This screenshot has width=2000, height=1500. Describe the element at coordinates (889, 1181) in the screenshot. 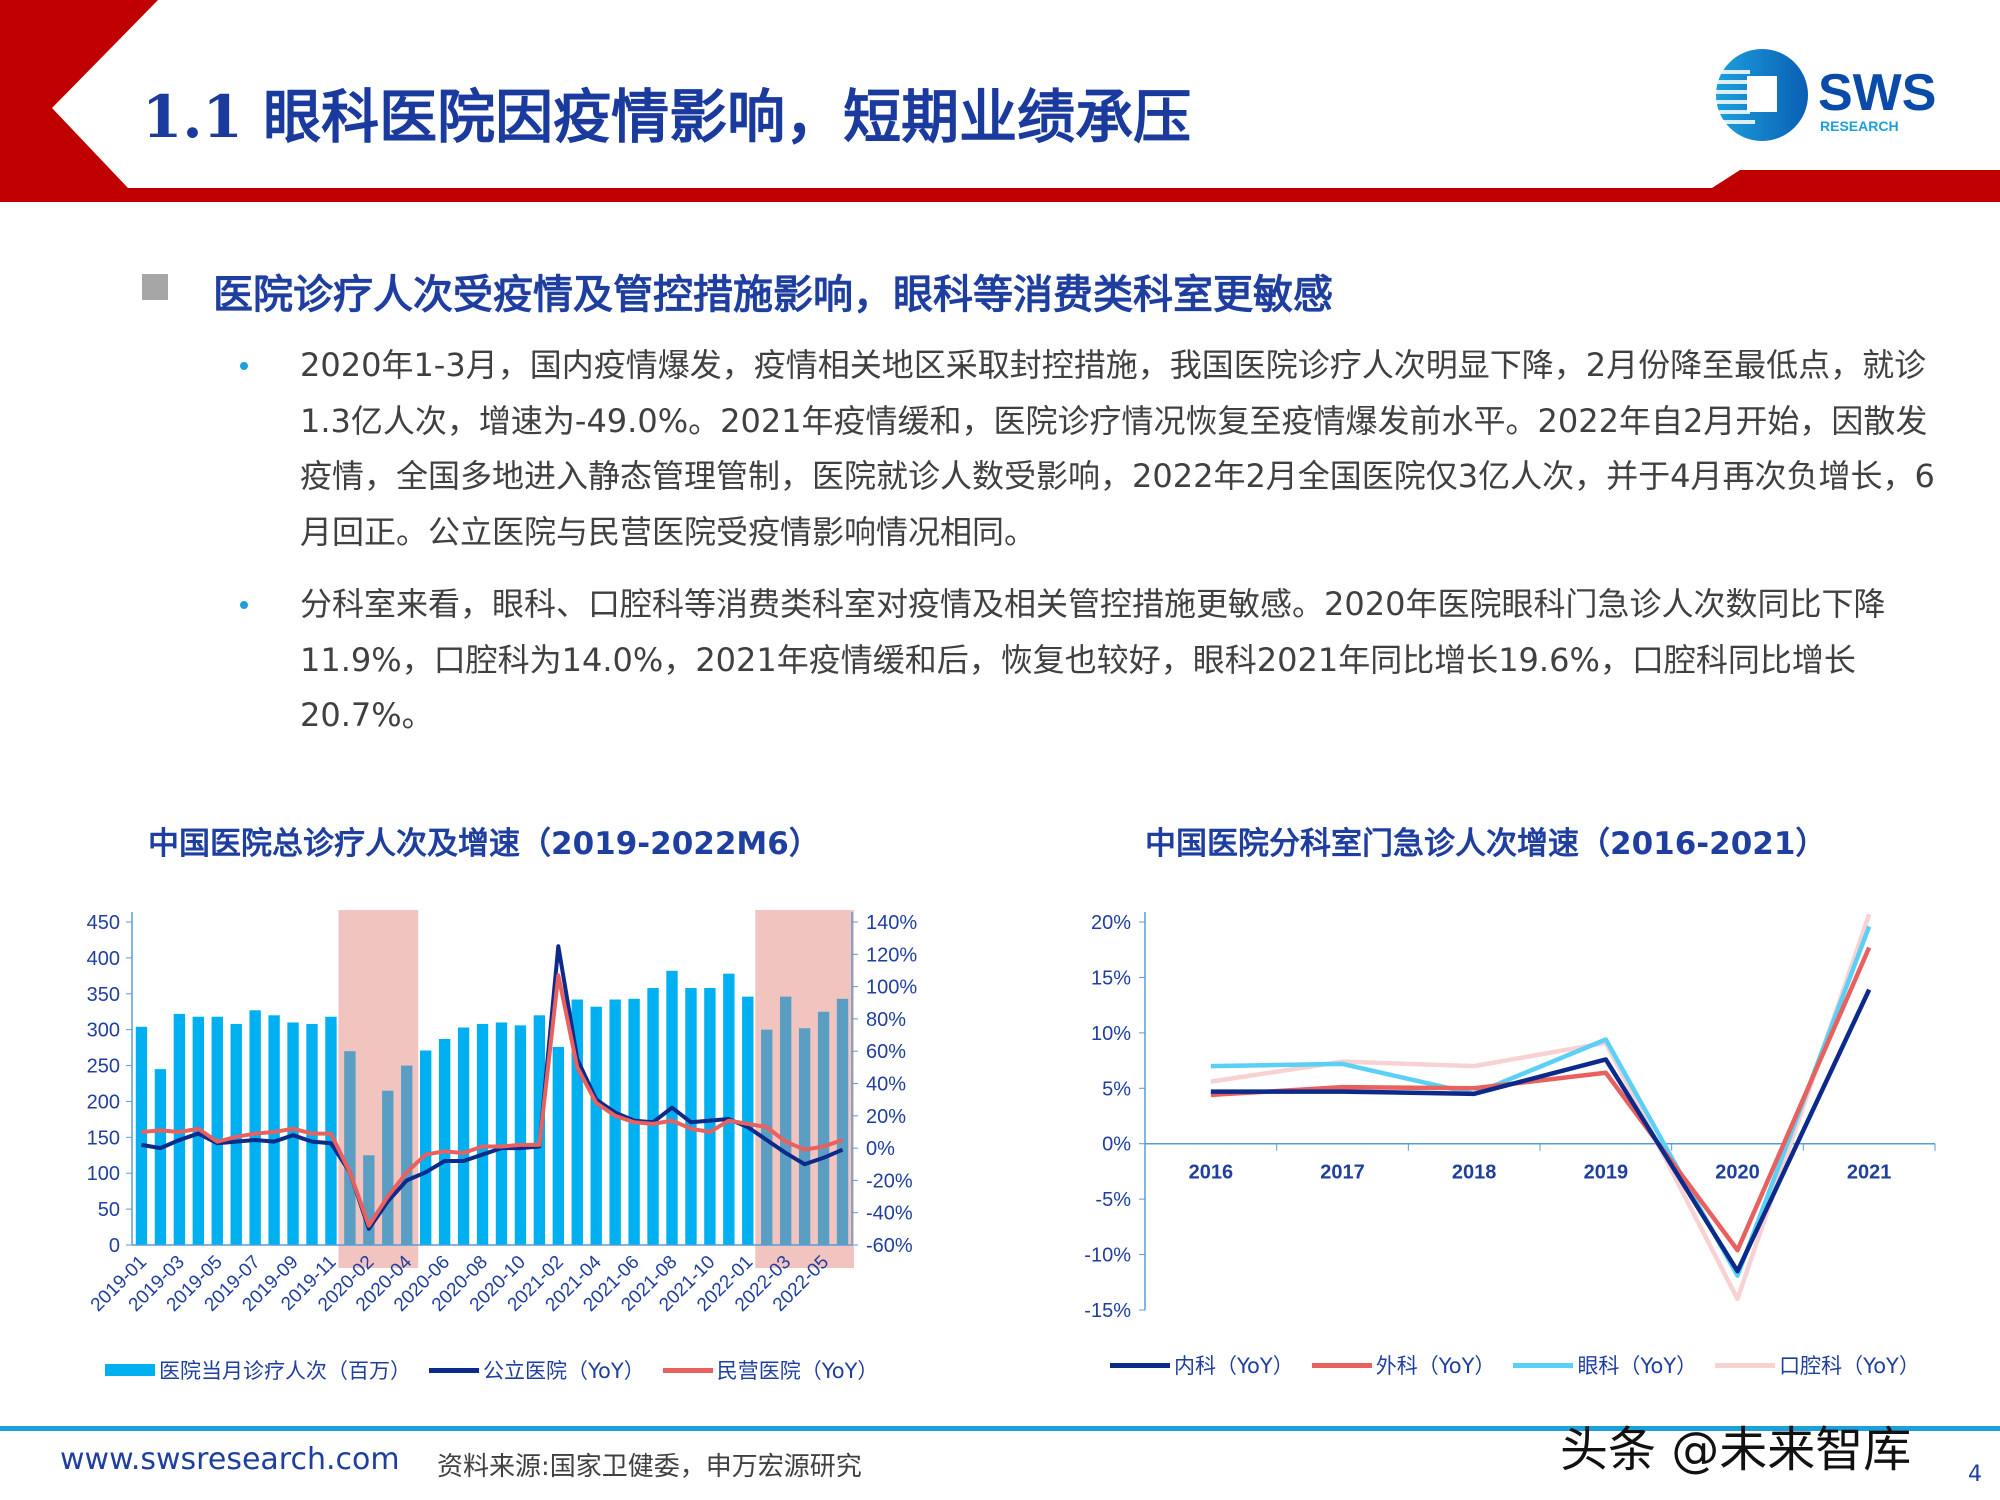

I see `right-tick-label: -20%` at that location.